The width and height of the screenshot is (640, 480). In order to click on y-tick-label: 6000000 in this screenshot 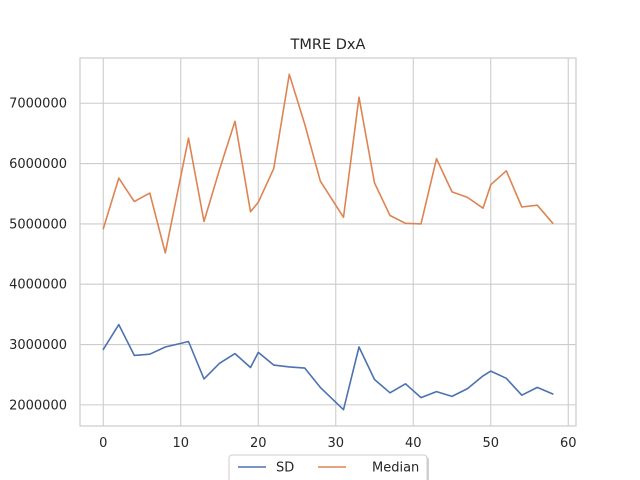, I will do `click(38, 164)`.